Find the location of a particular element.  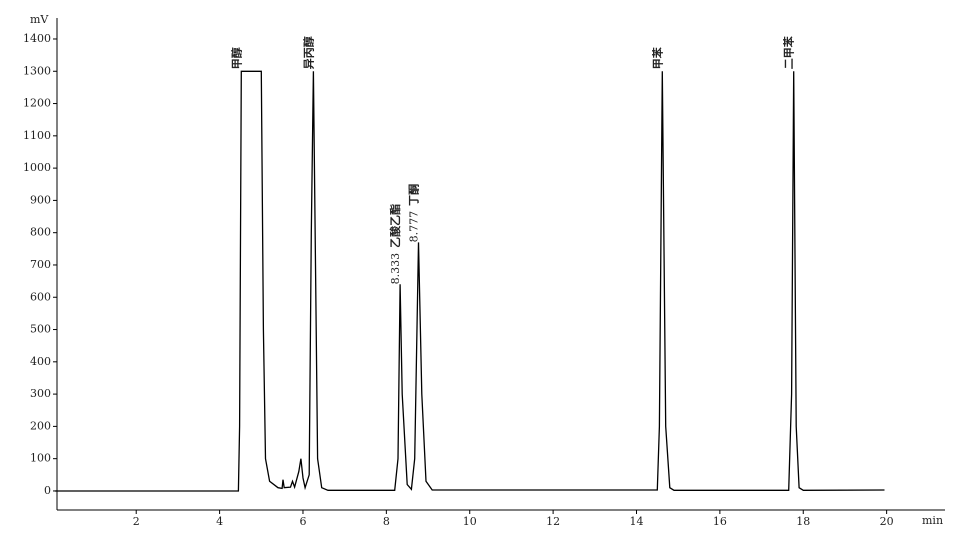

y-tick-label: 900 is located at coordinates (40, 199).